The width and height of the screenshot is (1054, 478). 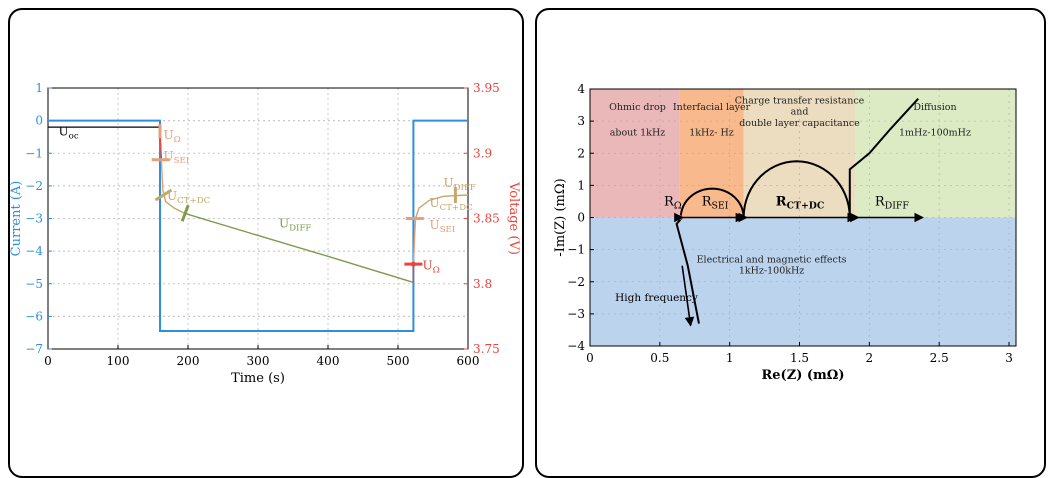 I want to click on x-tick-label: 1.5, so click(x=799, y=358).